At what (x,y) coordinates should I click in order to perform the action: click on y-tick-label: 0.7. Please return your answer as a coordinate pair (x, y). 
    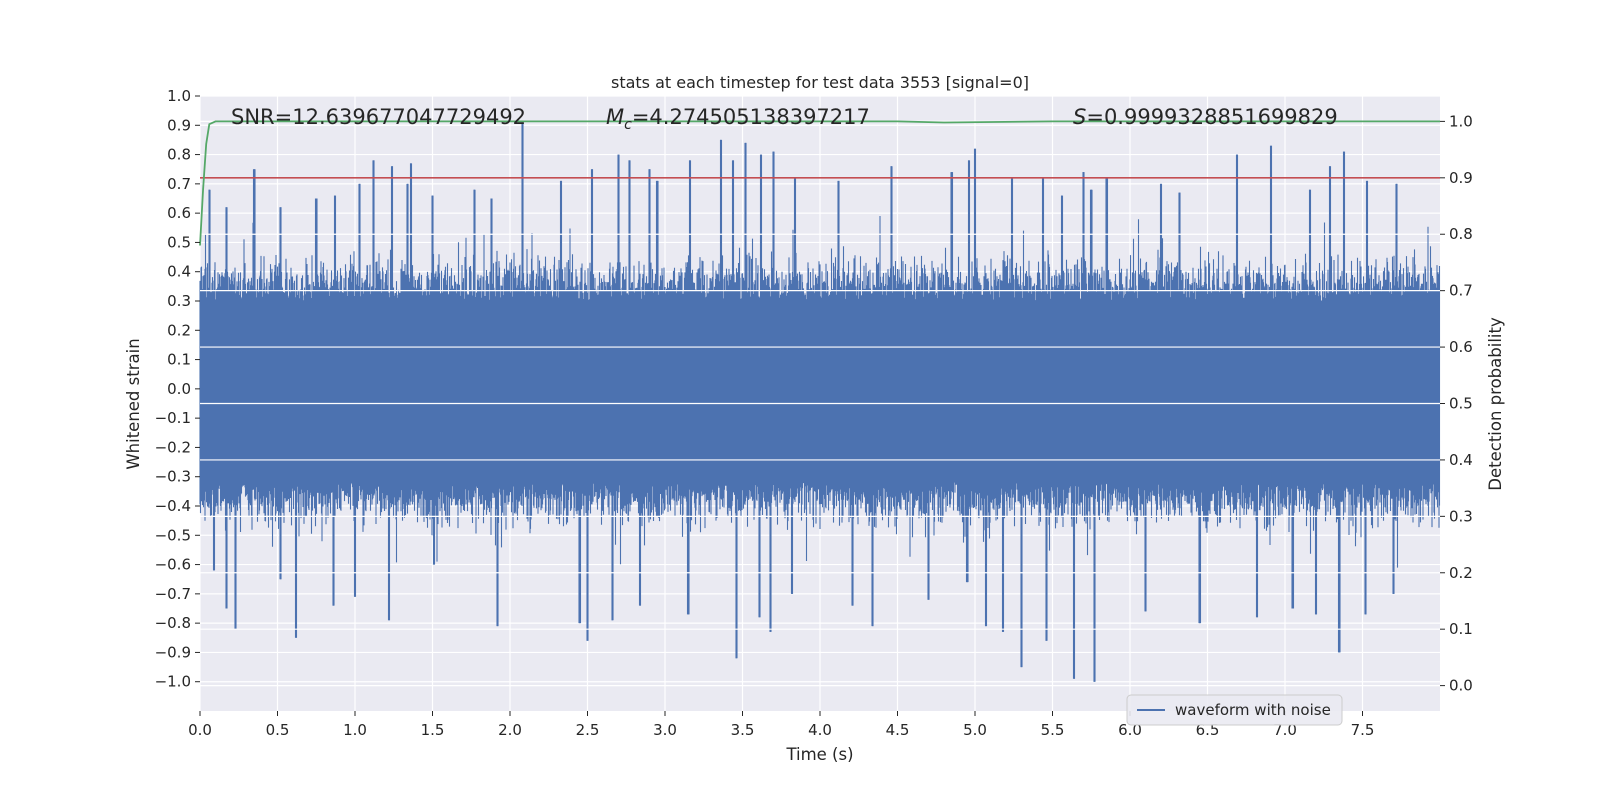
    Looking at the image, I should click on (179, 184).